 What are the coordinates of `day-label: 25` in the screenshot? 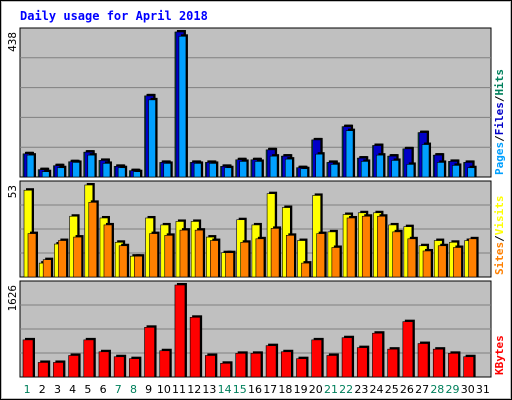 It's located at (392, 389).